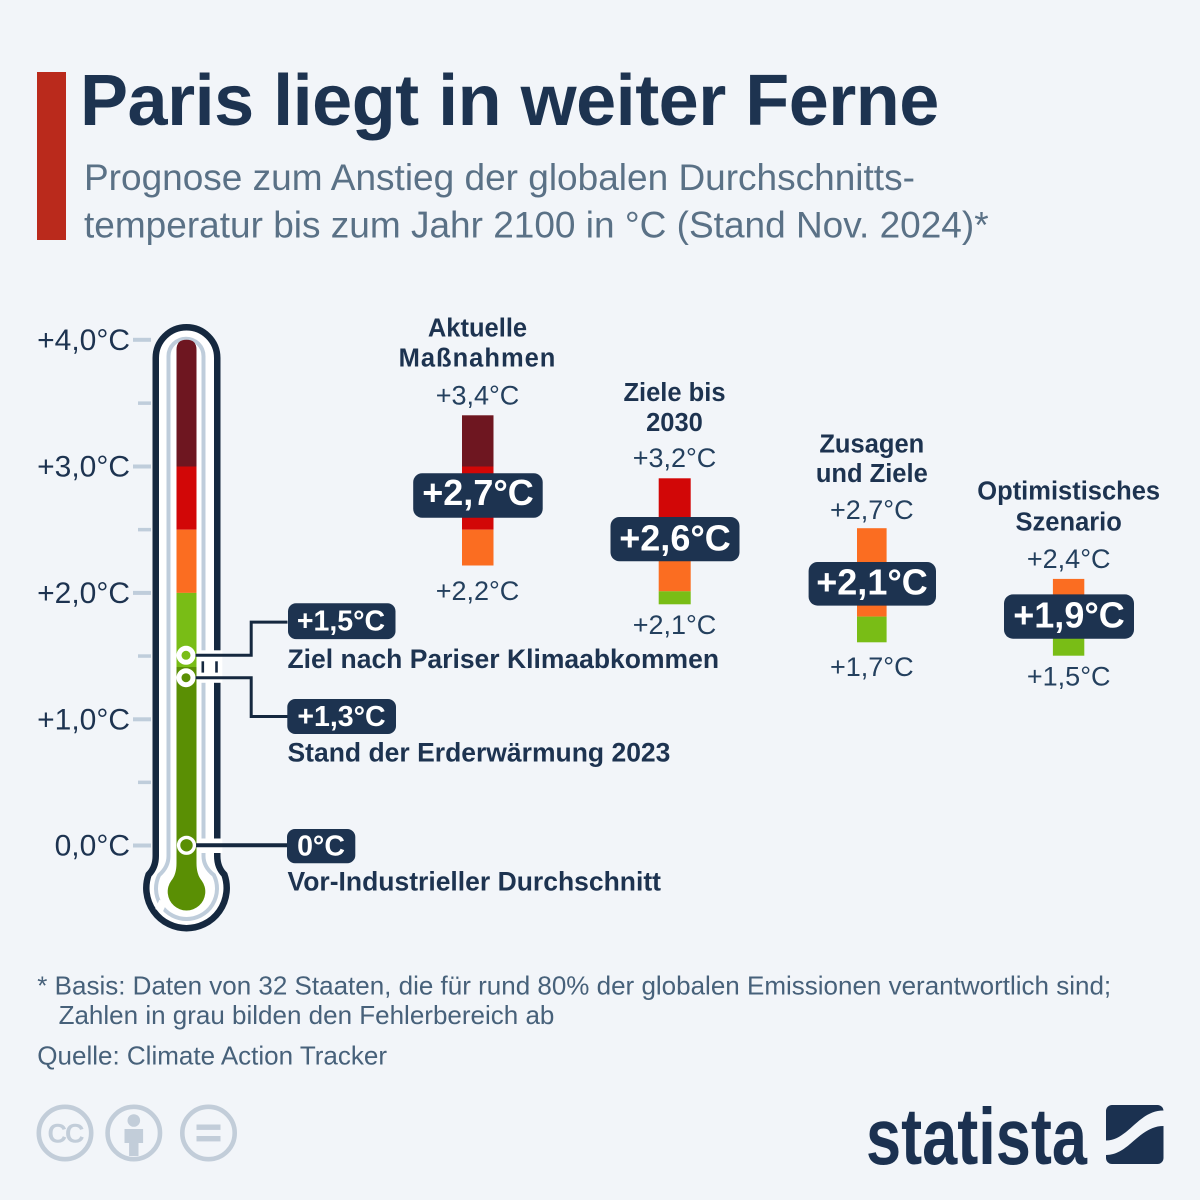 This screenshot has width=1200, height=1200. Describe the element at coordinates (1069, 559) in the screenshot. I see `svg-text: +2,4°C` at that location.